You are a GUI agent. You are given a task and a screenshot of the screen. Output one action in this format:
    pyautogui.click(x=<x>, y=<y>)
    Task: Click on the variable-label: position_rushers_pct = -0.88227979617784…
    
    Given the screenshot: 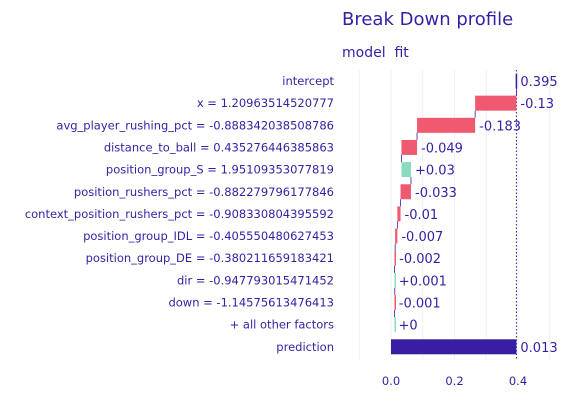 What is the action you would take?
    pyautogui.click(x=204, y=192)
    